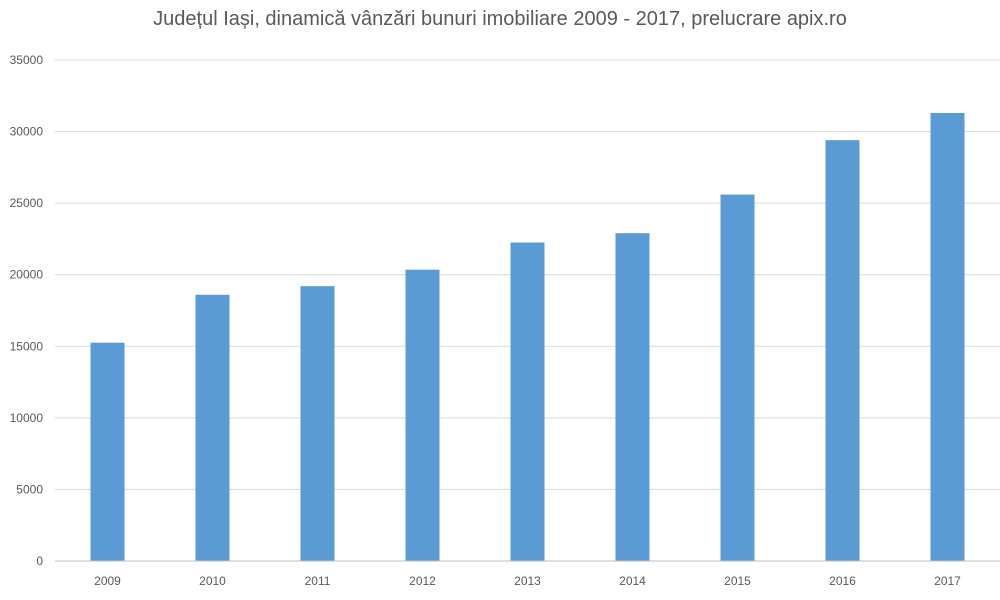 The width and height of the screenshot is (1000, 600). I want to click on bar-2012, so click(422, 415).